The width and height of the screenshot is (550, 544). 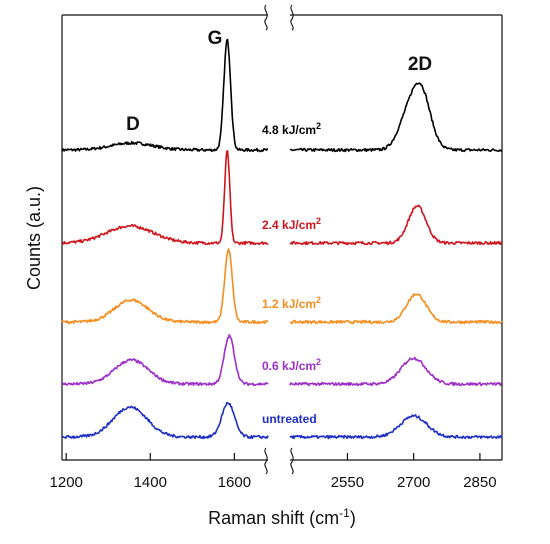 I want to click on x-axis-title: Raman shift (cm-1), so click(x=282, y=517).